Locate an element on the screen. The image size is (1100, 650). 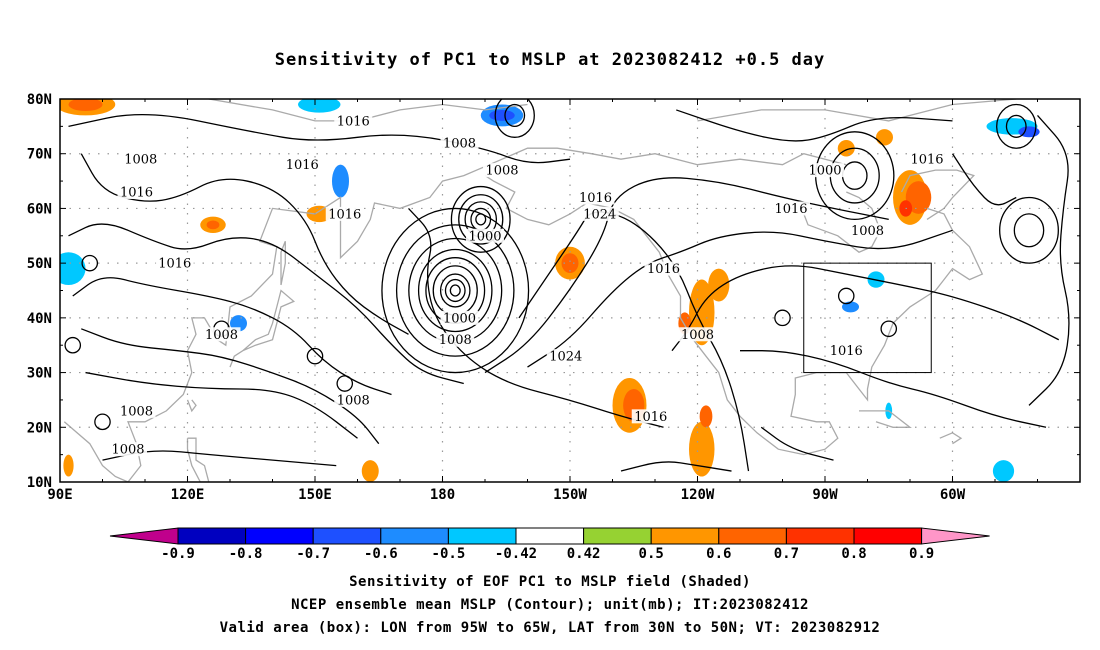
colorbar-under-triangle is located at coordinates (144, 536).